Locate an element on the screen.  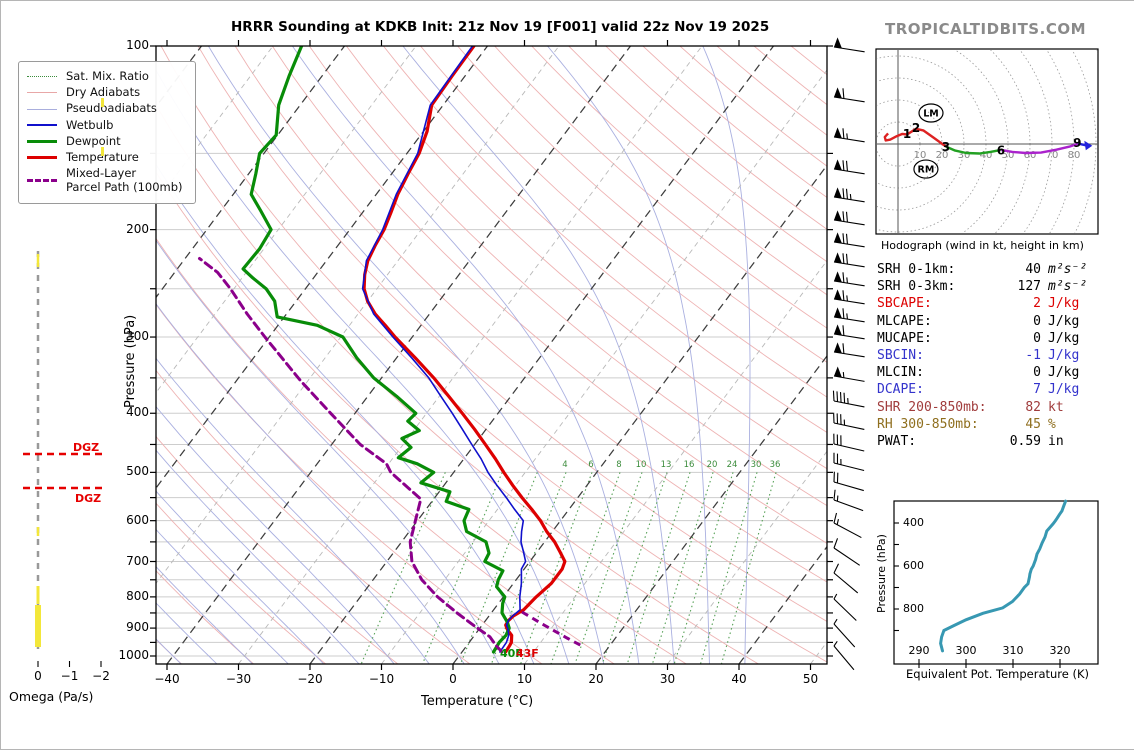
stat-label: SBCAPE: is located at coordinates (936, 303).